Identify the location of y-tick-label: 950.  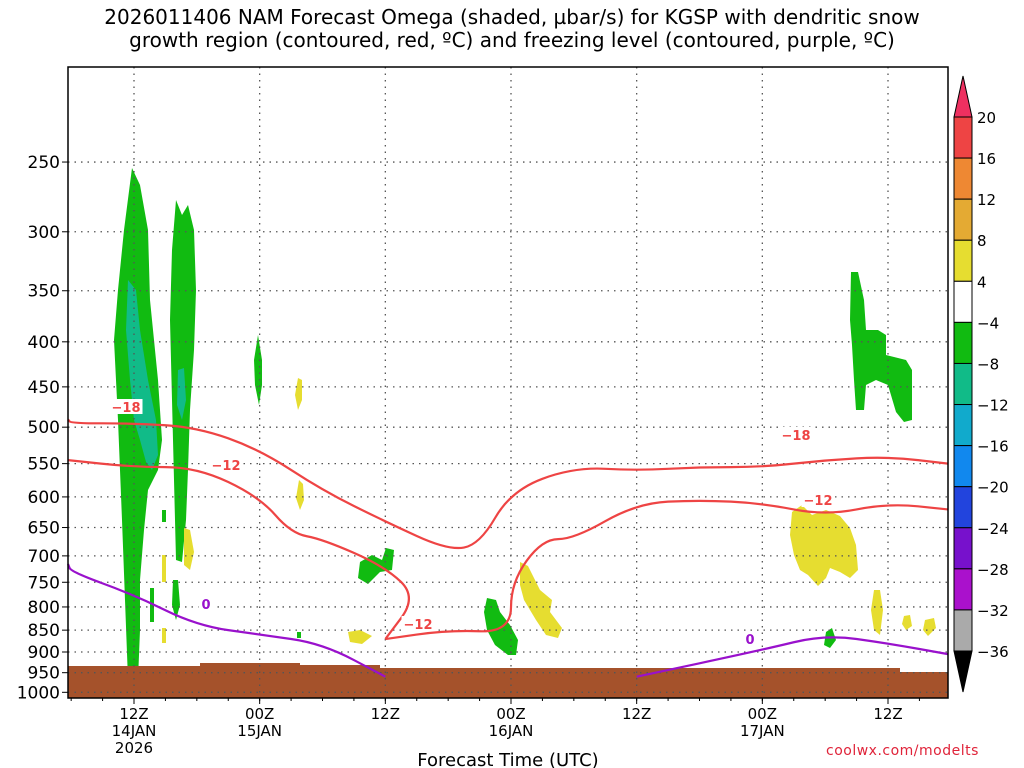
(44, 674).